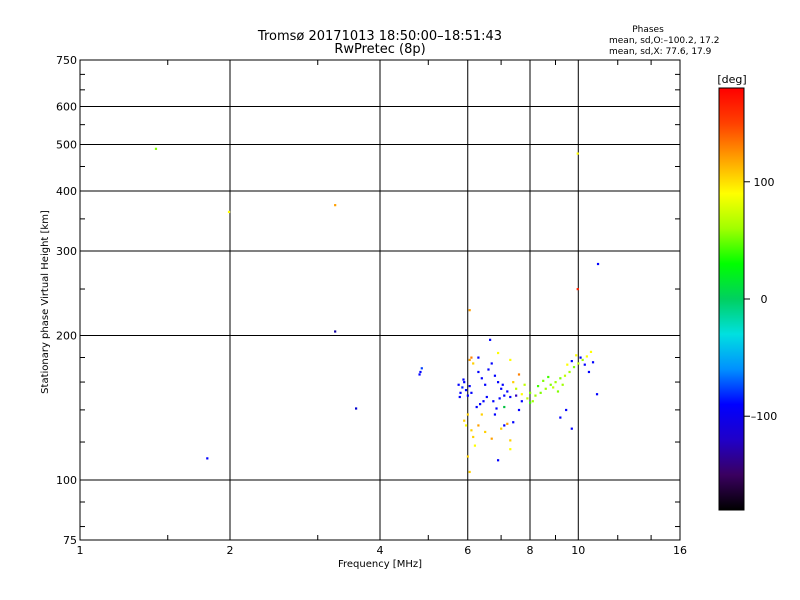 This screenshot has width=800, height=600. I want to click on phases-x-stats: mean, sd,X: 77.6, 17.9, so click(660, 52).